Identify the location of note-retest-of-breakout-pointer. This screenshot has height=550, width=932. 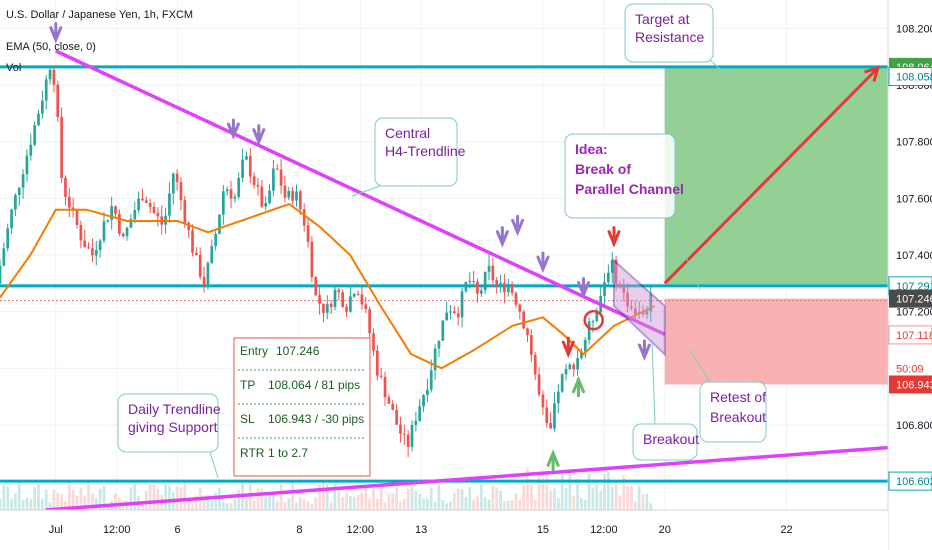
(700, 366).